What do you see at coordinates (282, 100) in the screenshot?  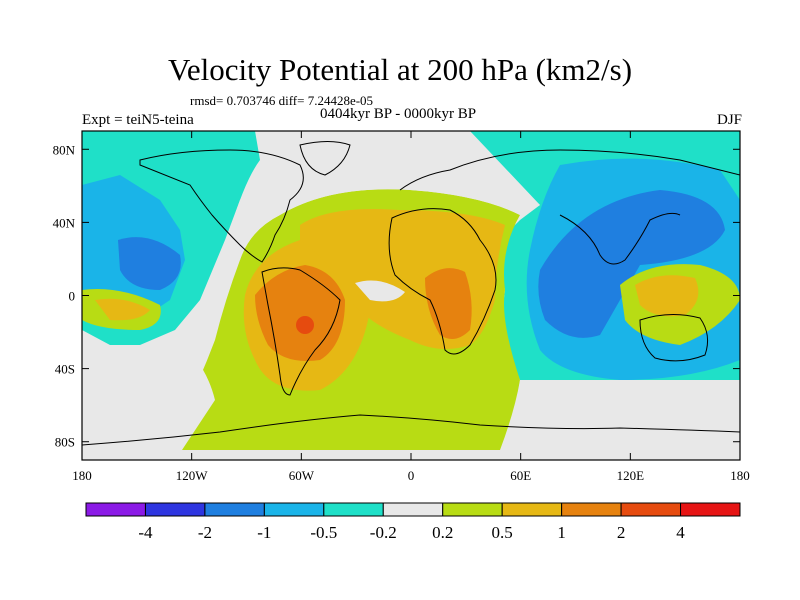 I see `stats-text: rmsd= 0.703746 diff= 7.24428e-05` at bounding box center [282, 100].